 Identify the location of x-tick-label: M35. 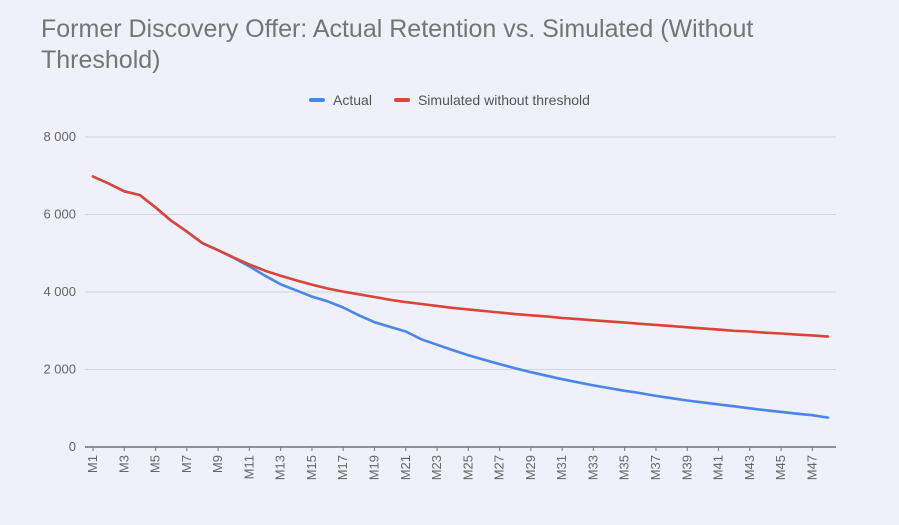
(624, 467).